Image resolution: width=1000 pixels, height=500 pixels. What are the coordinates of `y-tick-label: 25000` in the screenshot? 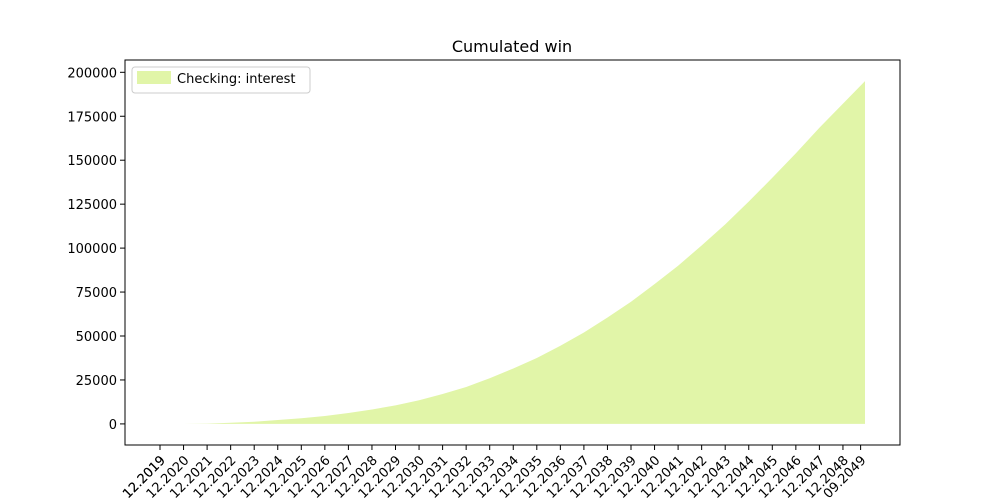 It's located at (96, 381).